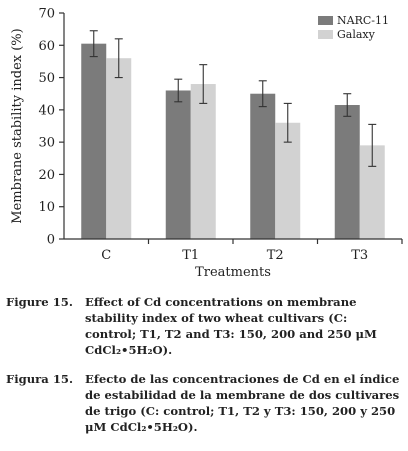  What do you see at coordinates (46, 110) in the screenshot?
I see `y-tick-label: 40` at bounding box center [46, 110].